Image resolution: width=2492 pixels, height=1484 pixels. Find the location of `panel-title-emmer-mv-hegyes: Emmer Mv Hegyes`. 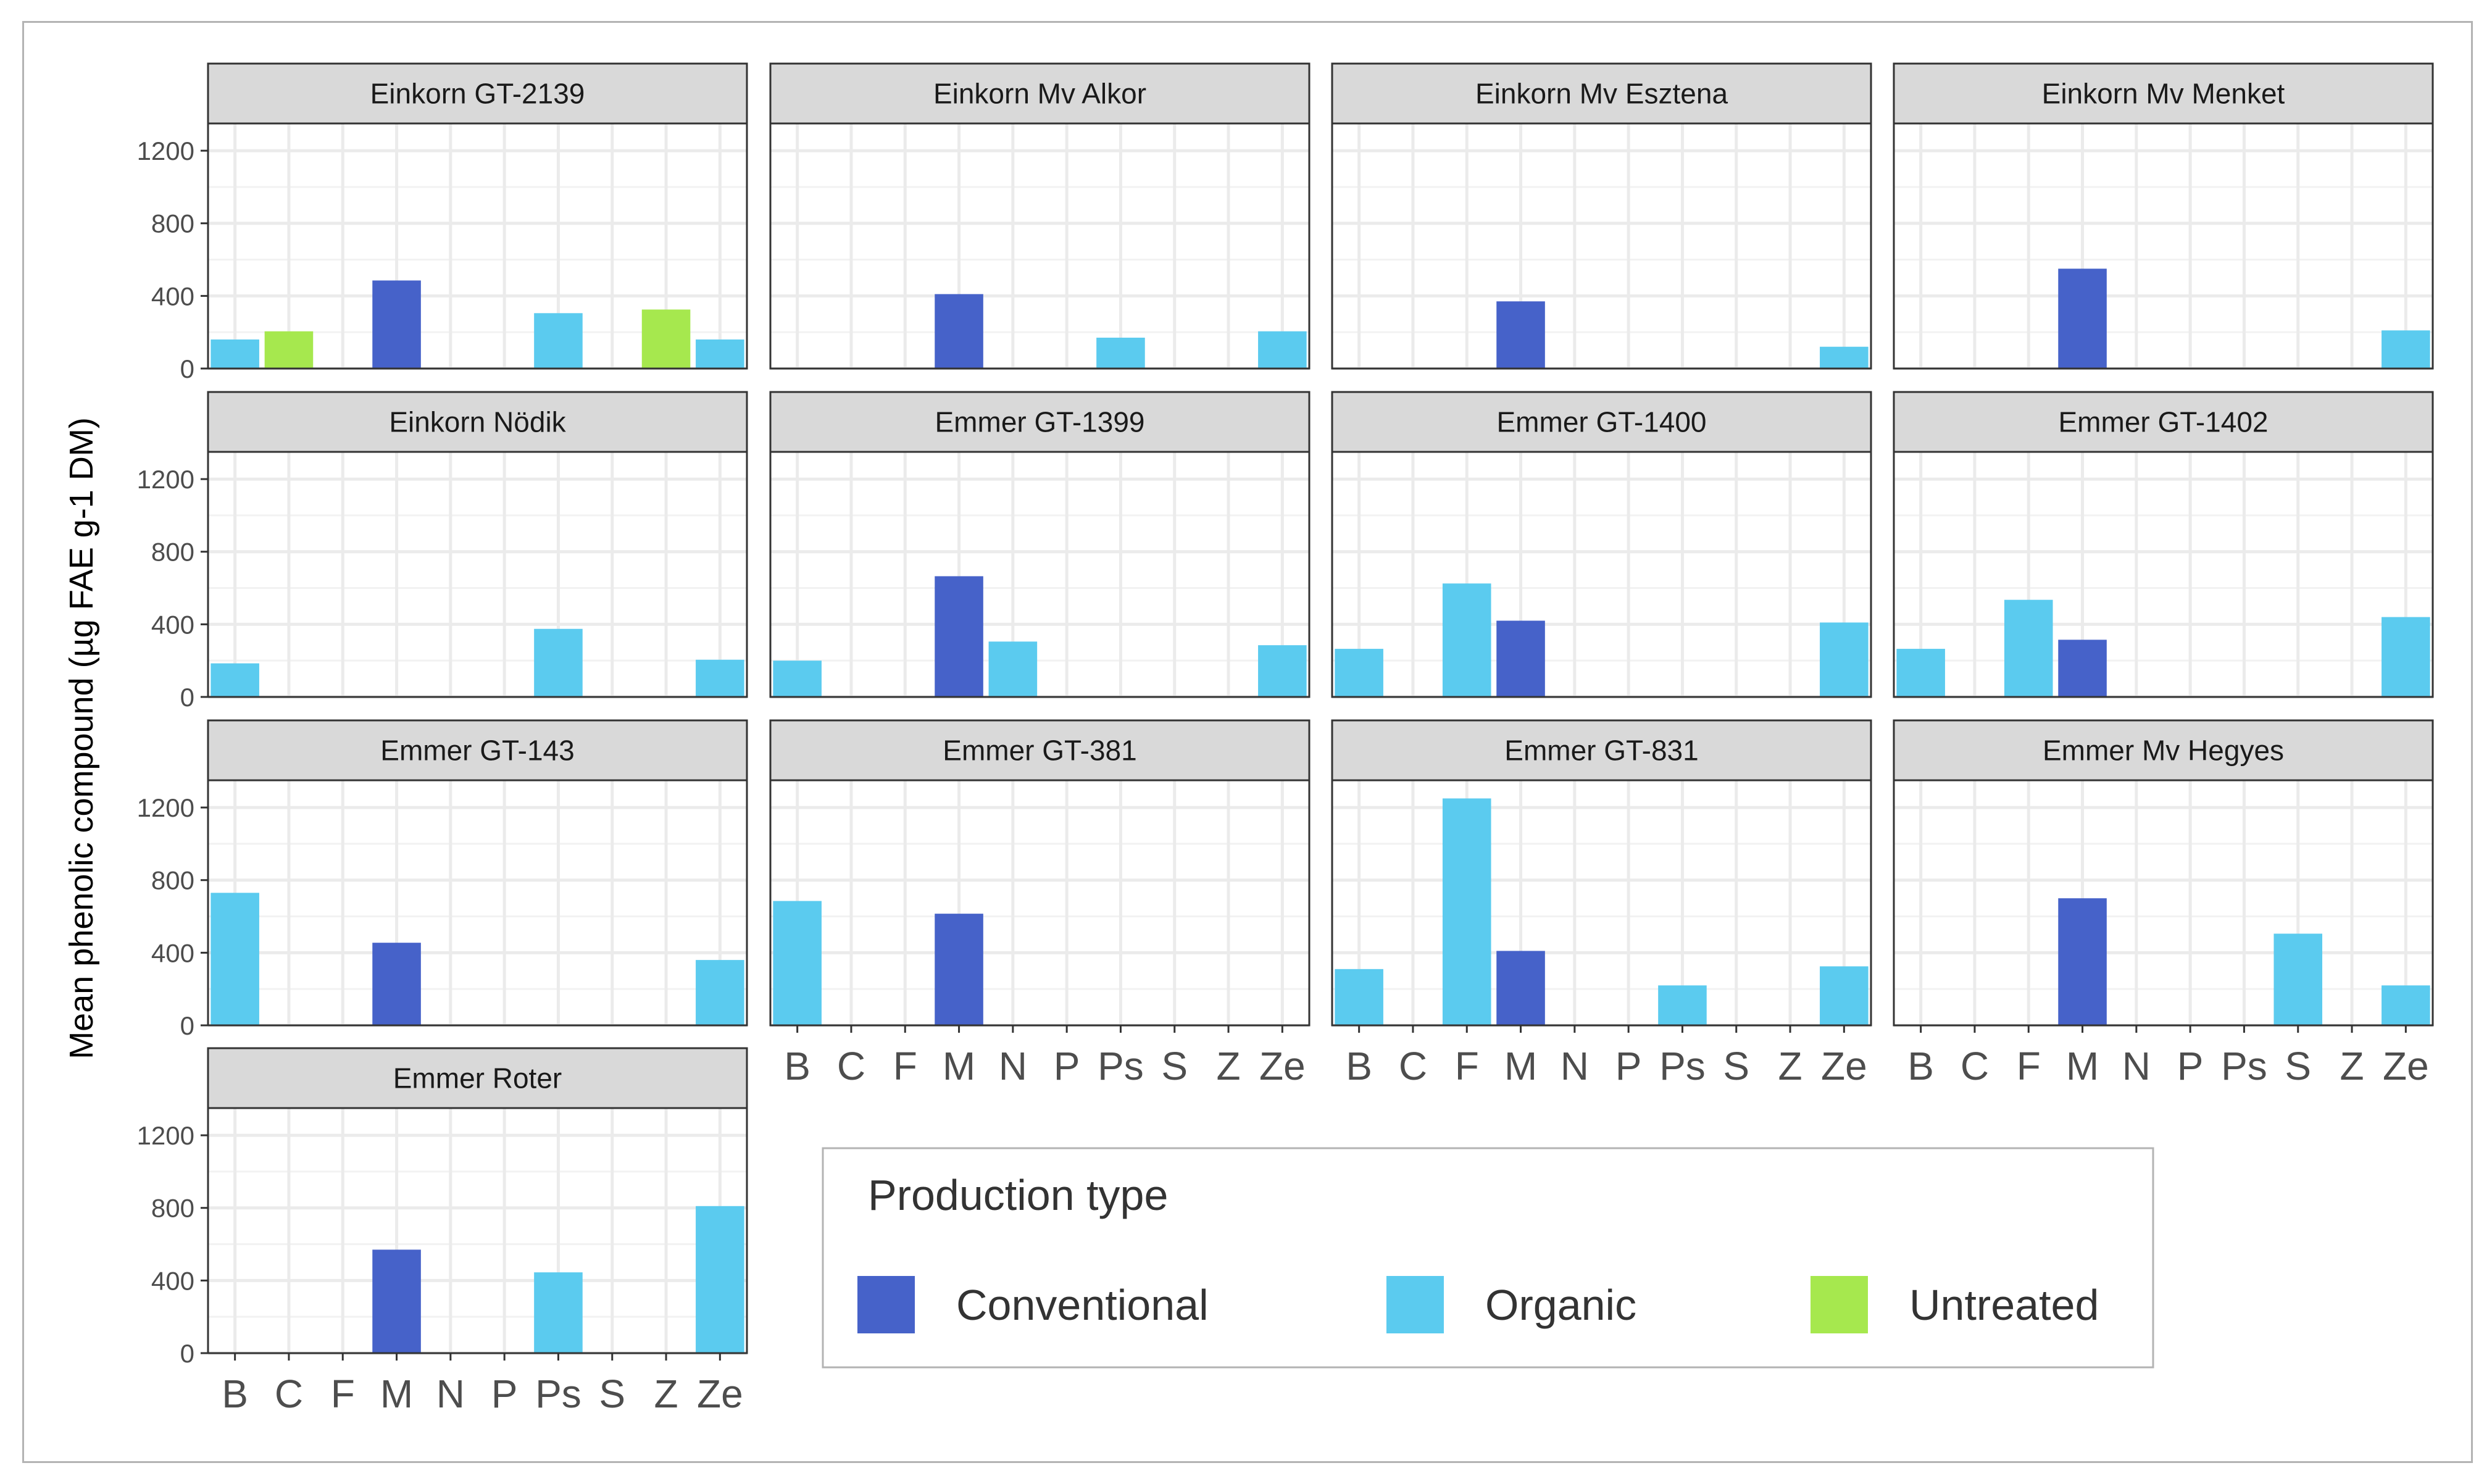

panel-title-emmer-mv-hegyes: Emmer Mv Hegyes is located at coordinates (2163, 751).